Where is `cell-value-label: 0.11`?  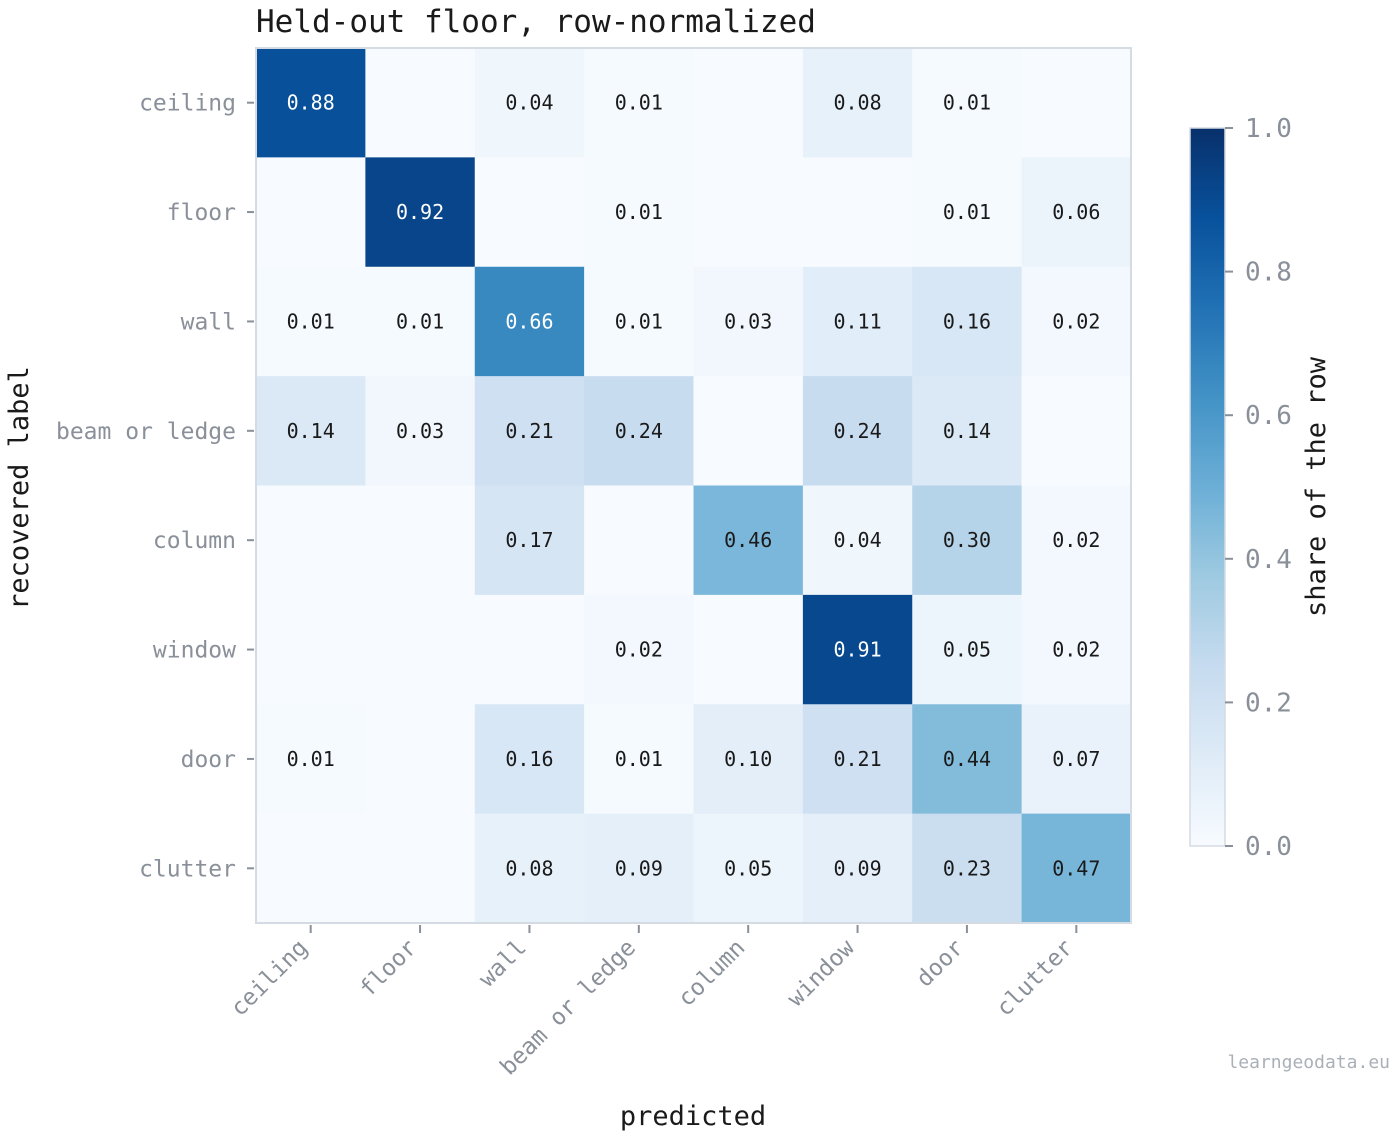 cell-value-label: 0.11 is located at coordinates (857, 321).